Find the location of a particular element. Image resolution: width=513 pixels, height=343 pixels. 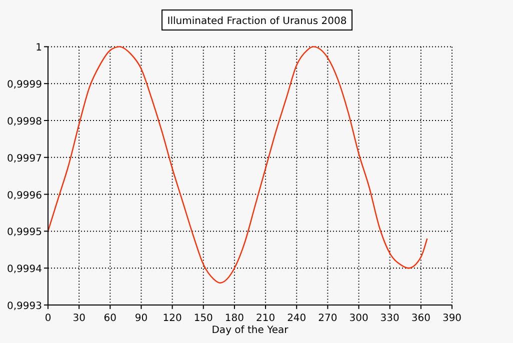

y-tick-label: 1 is located at coordinates (39, 48).